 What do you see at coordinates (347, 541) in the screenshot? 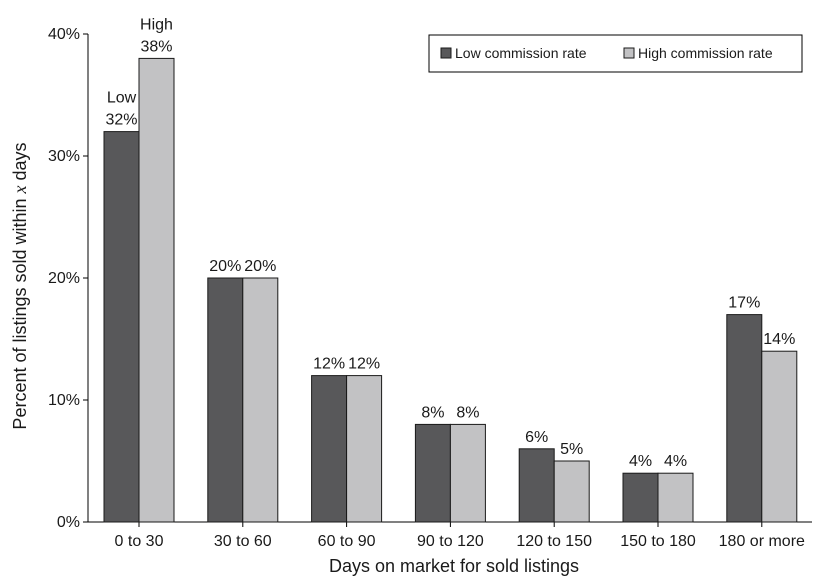
I see `x-tick-label: 60 to 90` at bounding box center [347, 541].